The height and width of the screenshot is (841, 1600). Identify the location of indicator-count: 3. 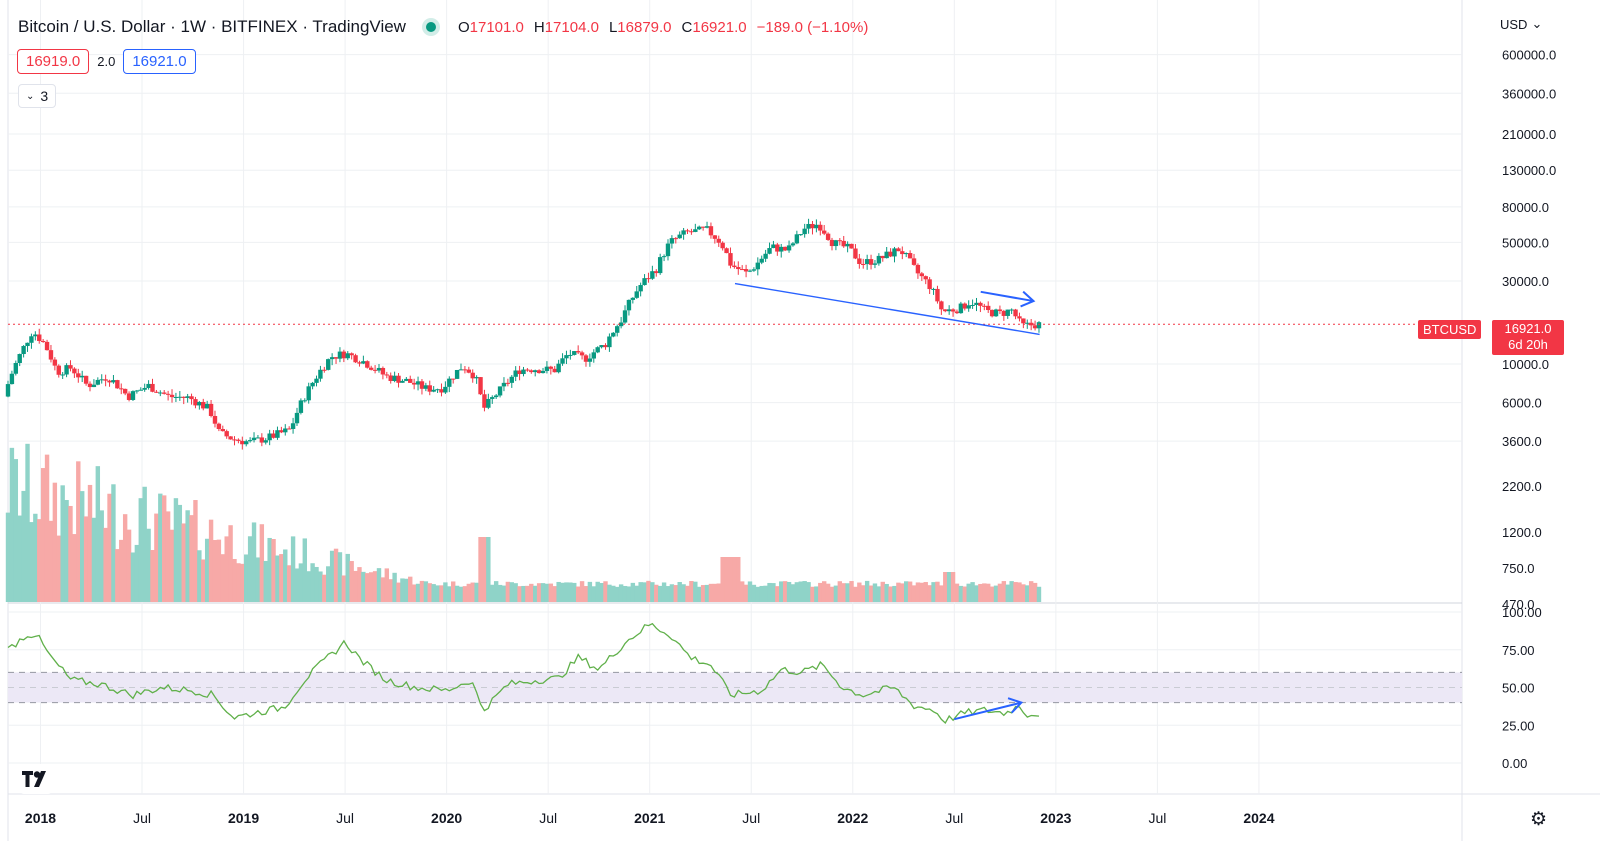
(44, 96).